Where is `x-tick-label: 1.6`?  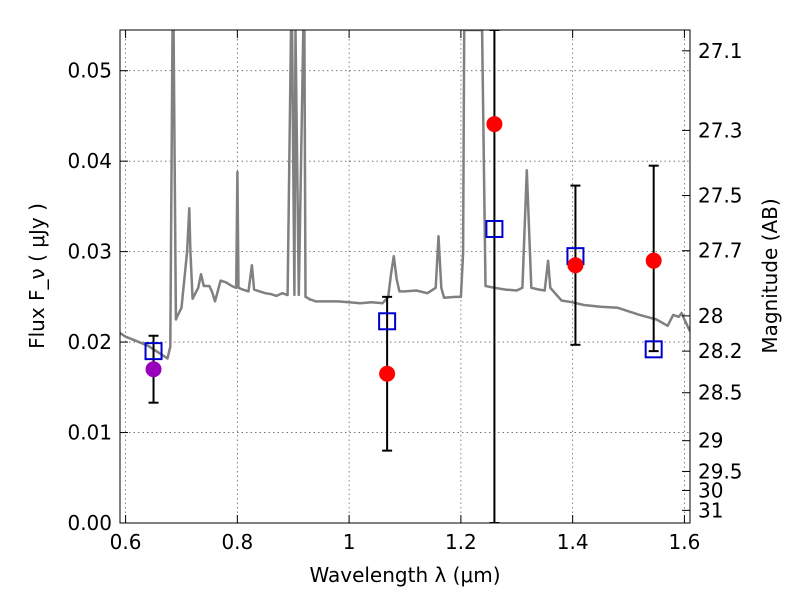
x-tick-label: 1.6 is located at coordinates (685, 542).